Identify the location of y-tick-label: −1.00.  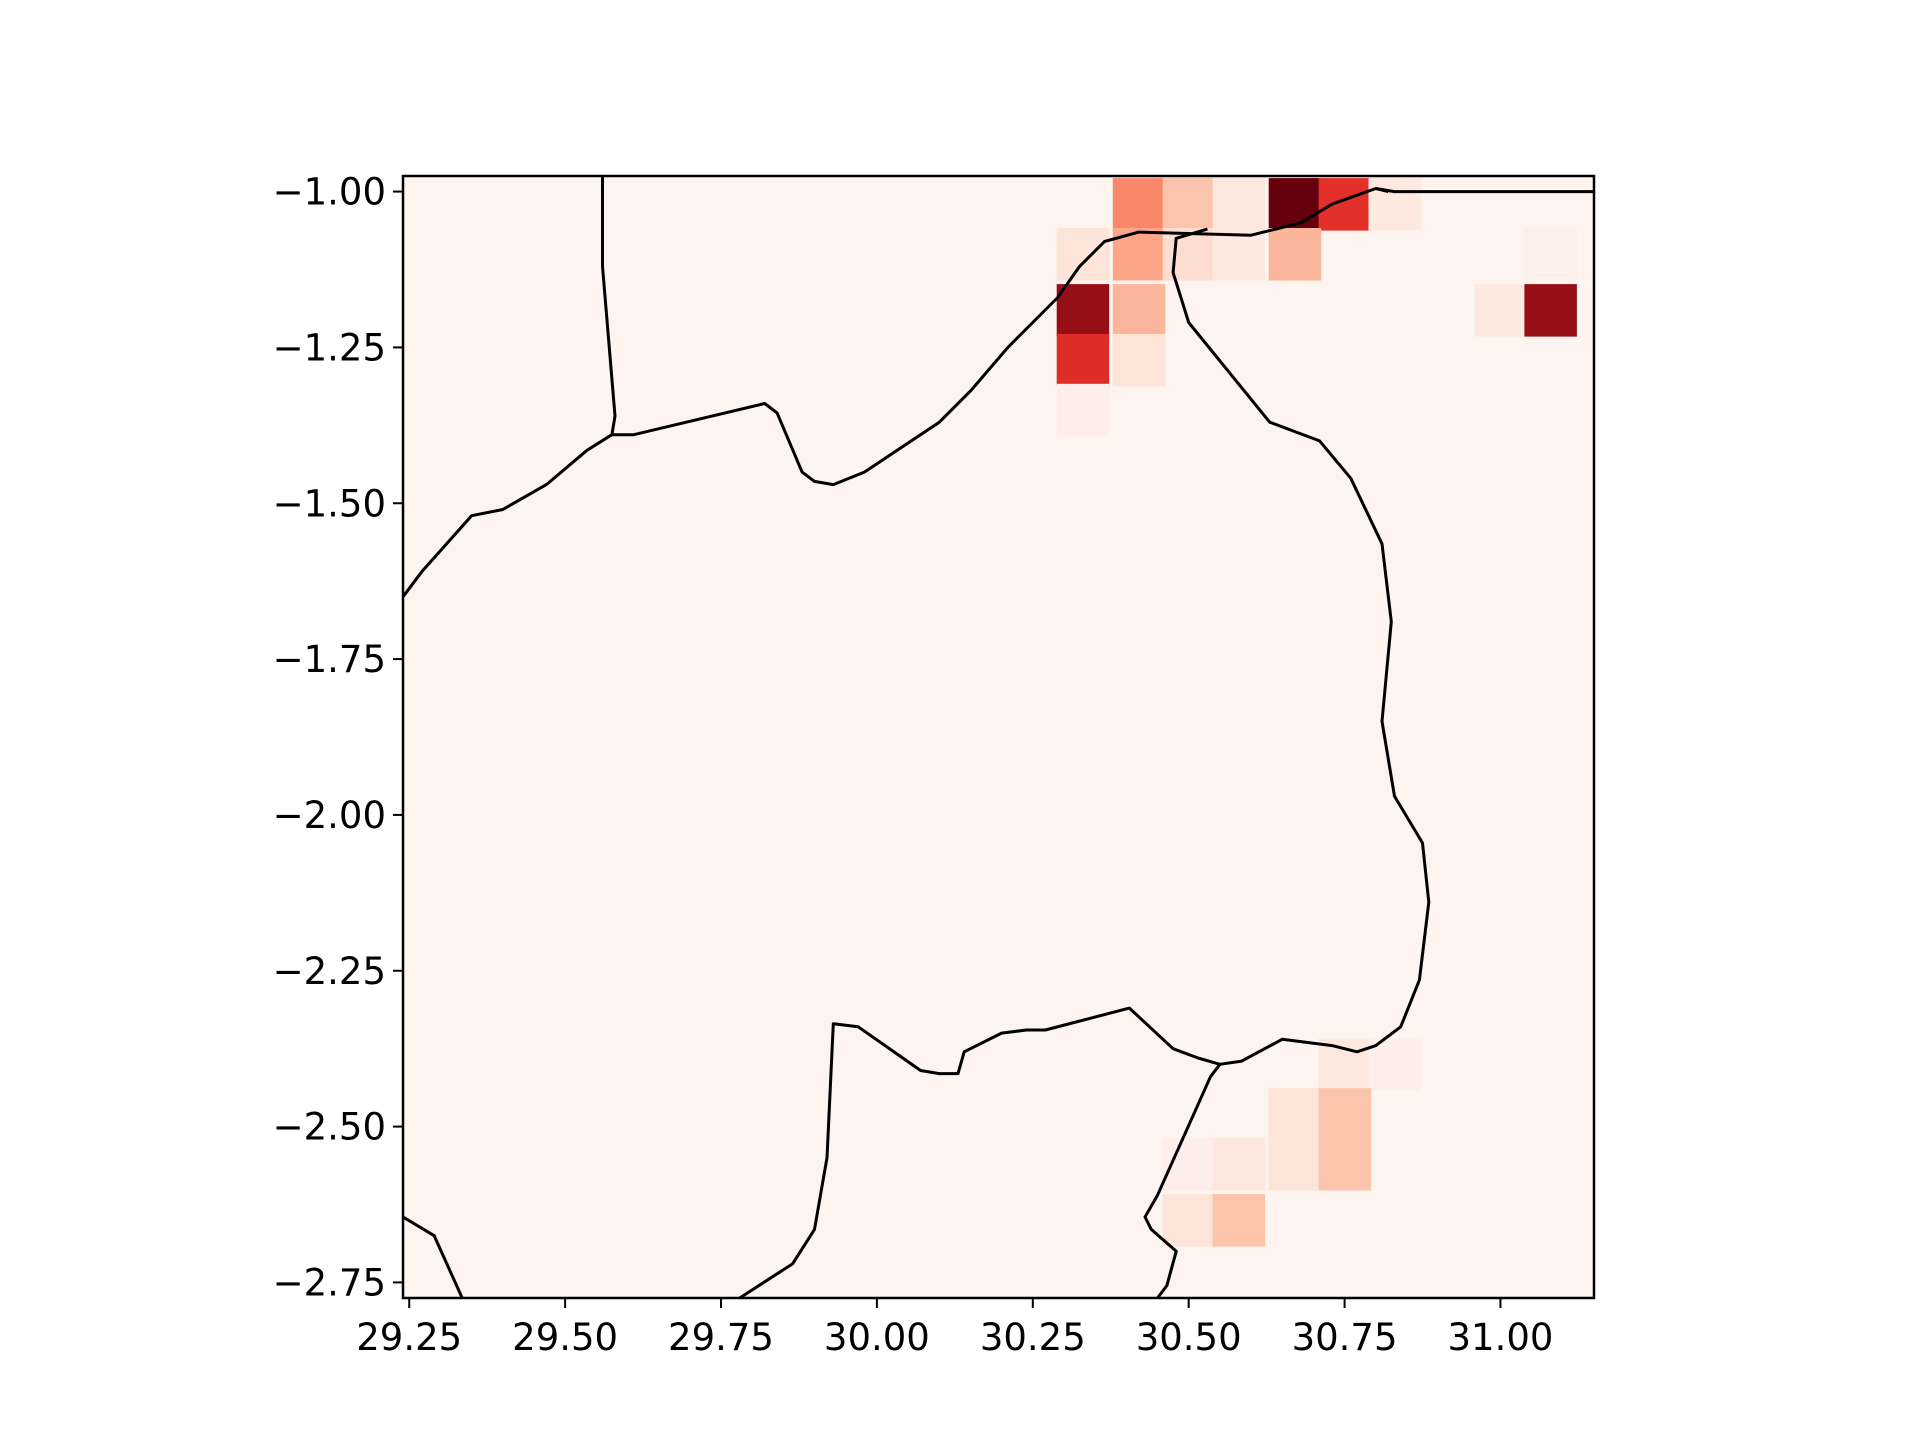
(329, 192).